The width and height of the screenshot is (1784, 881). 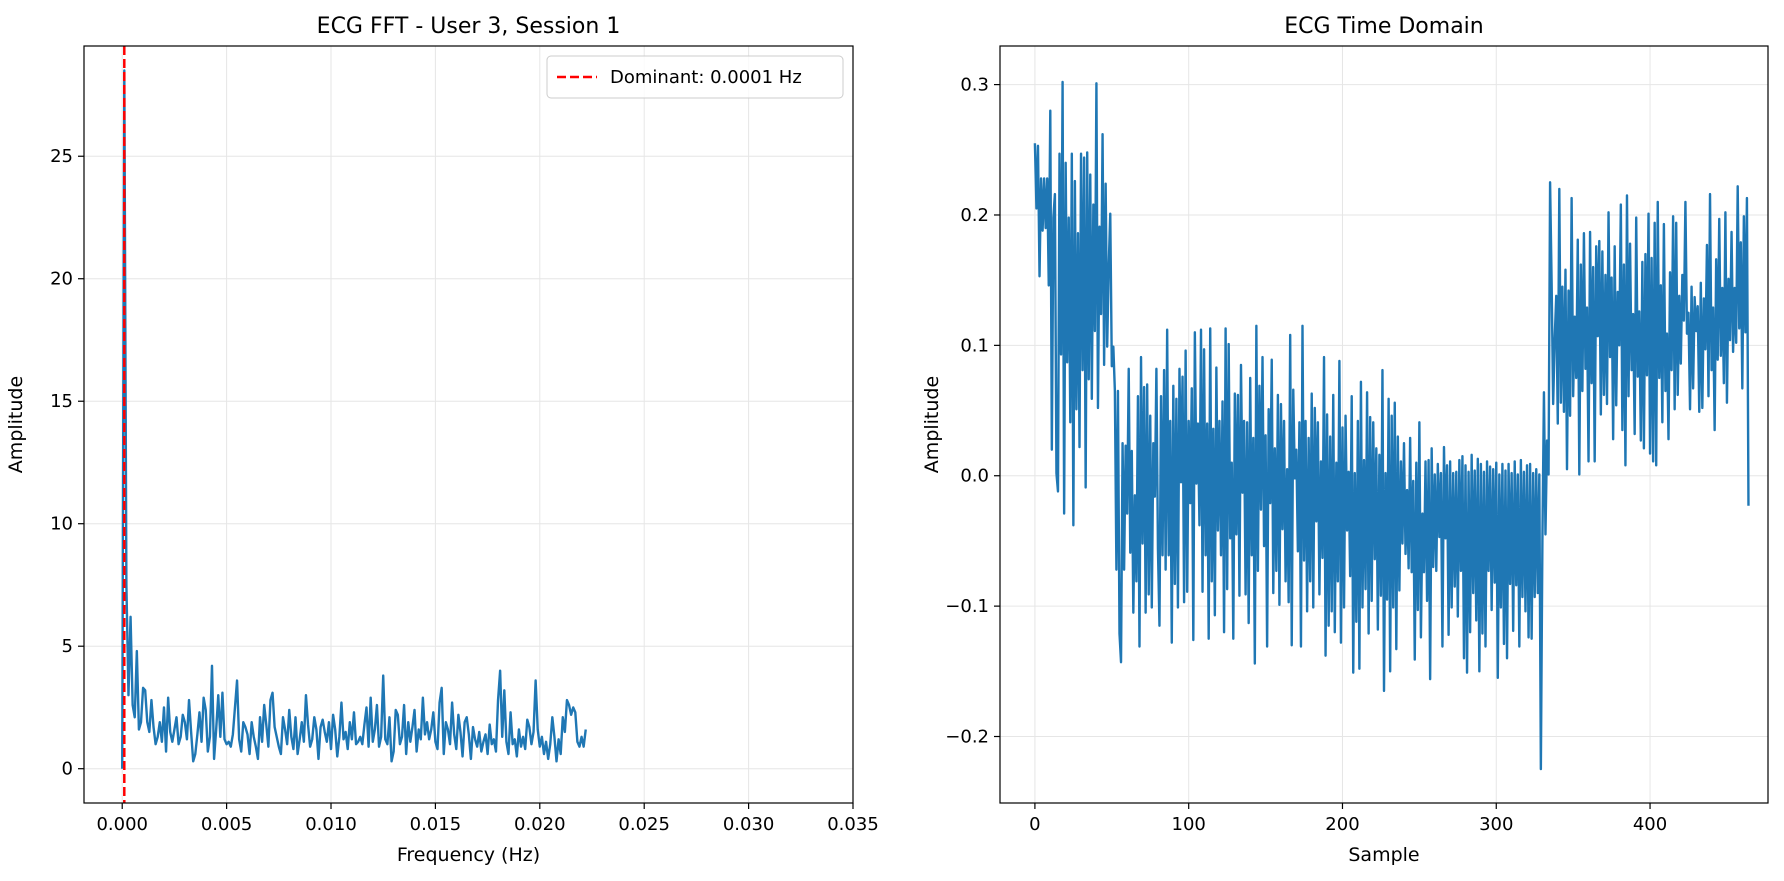 What do you see at coordinates (932, 424) in the screenshot?
I see `time-y-axis-label: Amplitude` at bounding box center [932, 424].